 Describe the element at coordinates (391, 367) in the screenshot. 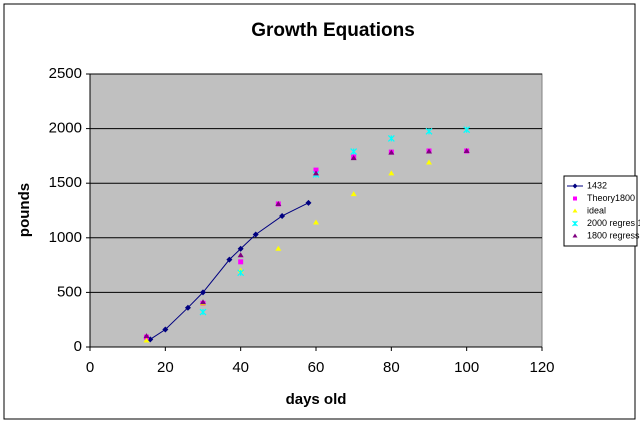

I see `x-tick-label: 80` at that location.